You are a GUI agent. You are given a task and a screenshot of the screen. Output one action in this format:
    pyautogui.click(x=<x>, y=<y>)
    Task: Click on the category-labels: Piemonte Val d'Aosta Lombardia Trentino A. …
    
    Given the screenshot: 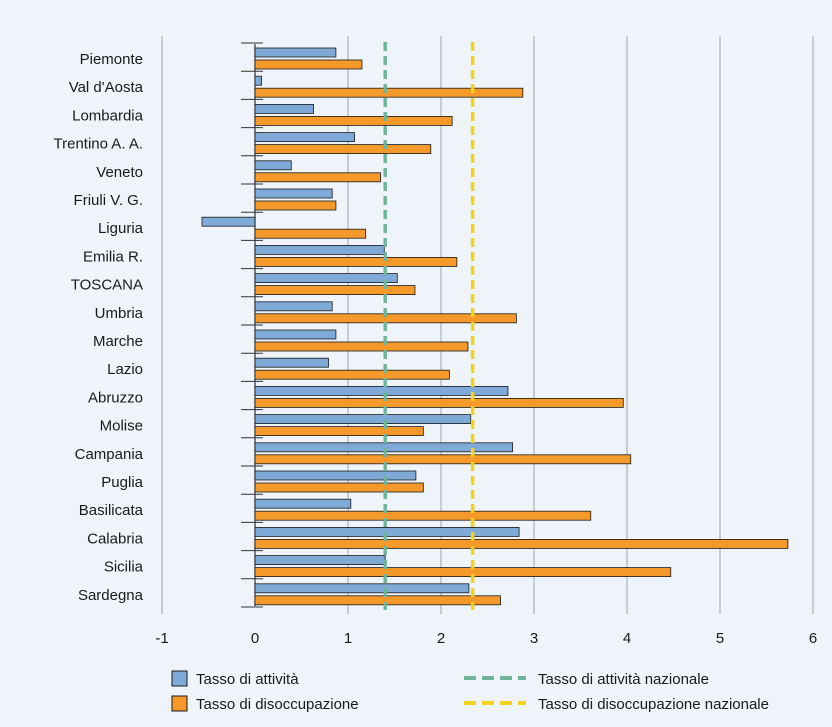 What is the action you would take?
    pyautogui.click(x=99, y=327)
    